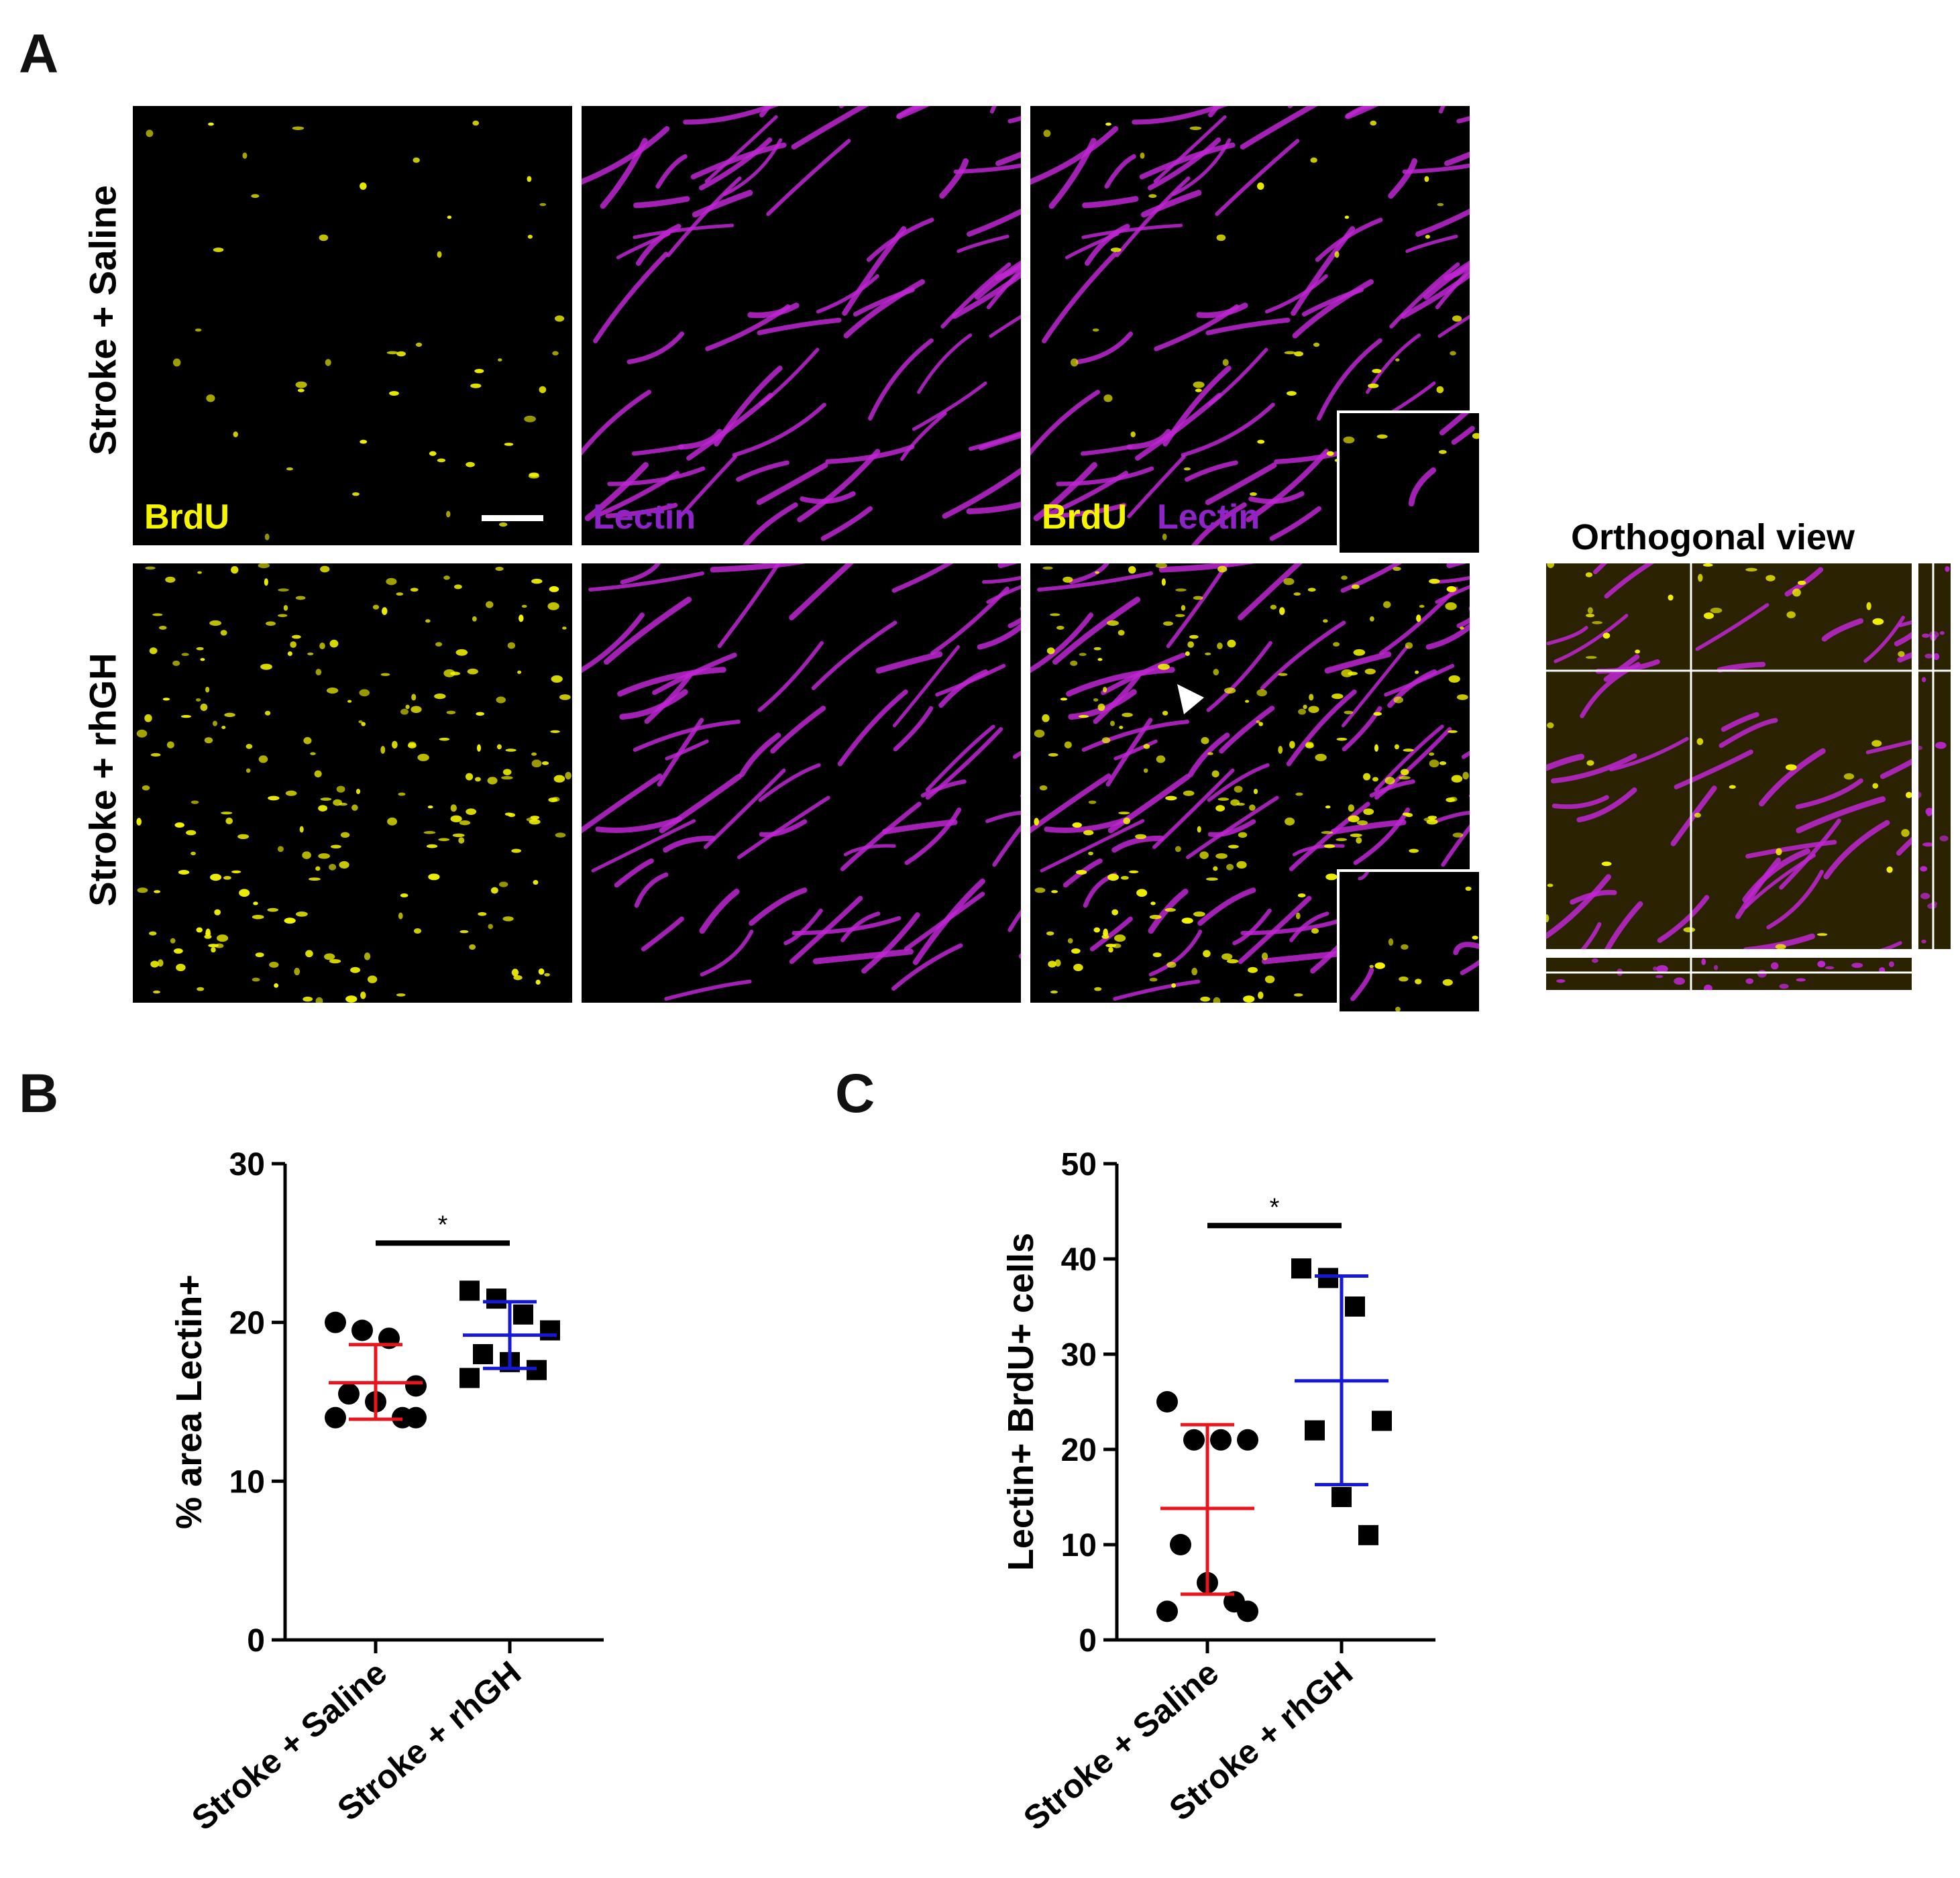  Describe the element at coordinates (1079, 1450) in the screenshot. I see `chart-c-ytick-label: 20` at that location.